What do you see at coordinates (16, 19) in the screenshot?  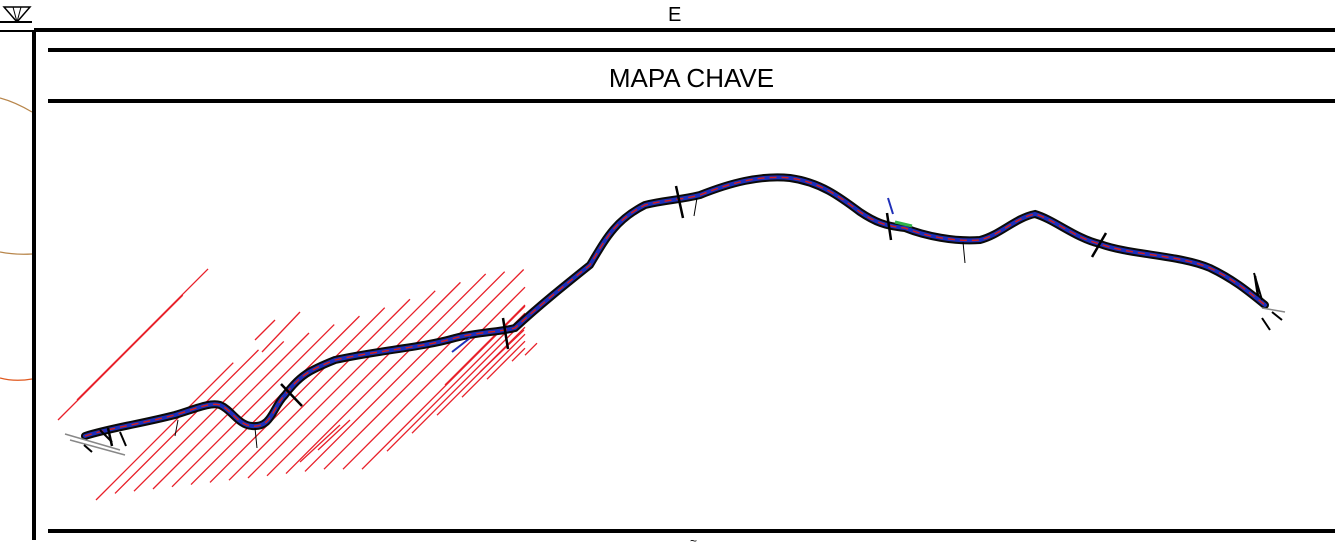 I see `level-marker-icon` at bounding box center [16, 19].